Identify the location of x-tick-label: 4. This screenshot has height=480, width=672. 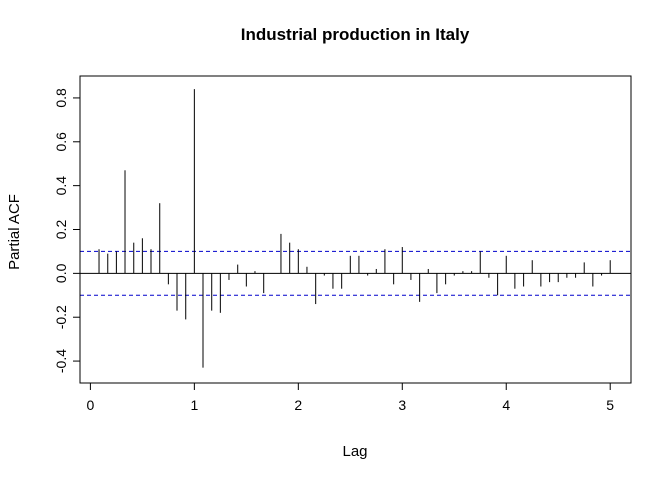
(506, 405).